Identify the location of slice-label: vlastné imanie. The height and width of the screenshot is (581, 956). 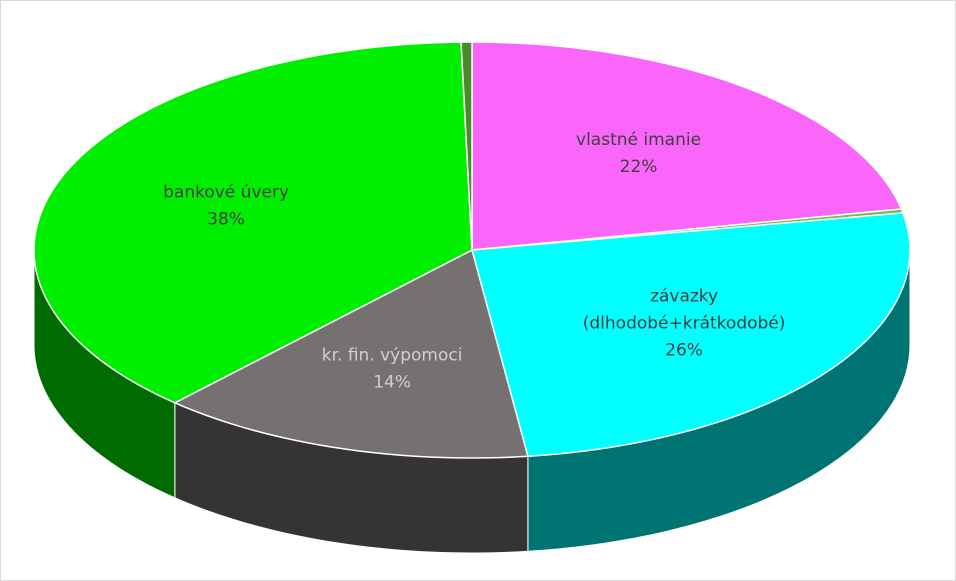
(638, 140).